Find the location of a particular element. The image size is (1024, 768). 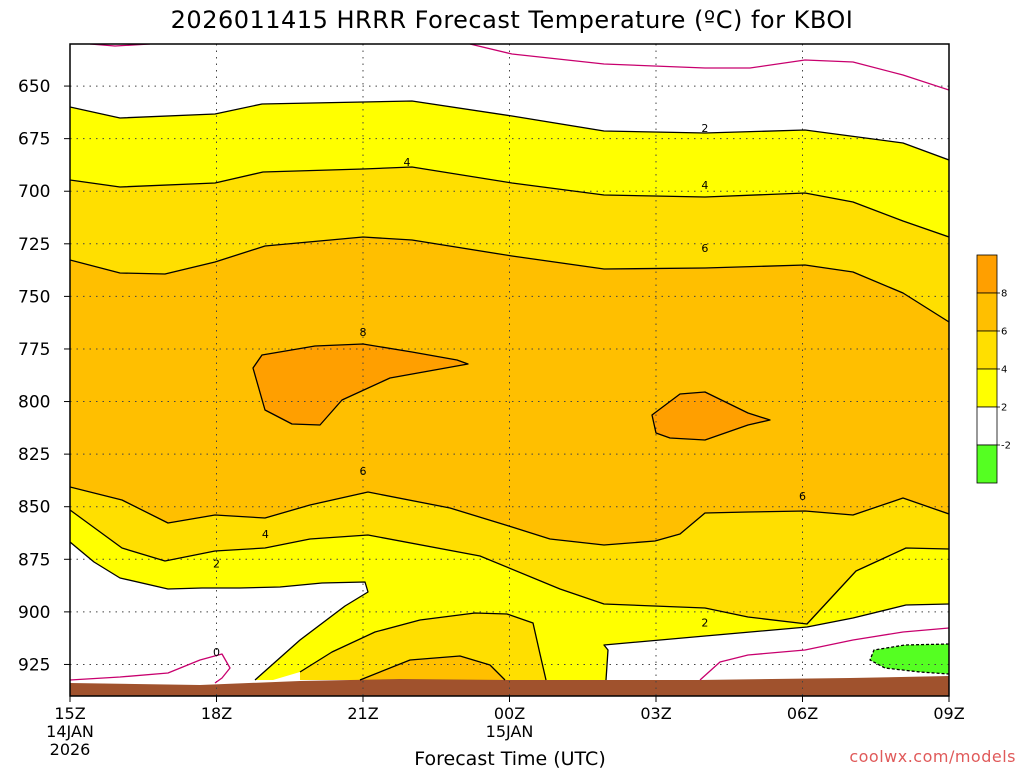

x-tick-sublabel: 14JAN is located at coordinates (70, 731).